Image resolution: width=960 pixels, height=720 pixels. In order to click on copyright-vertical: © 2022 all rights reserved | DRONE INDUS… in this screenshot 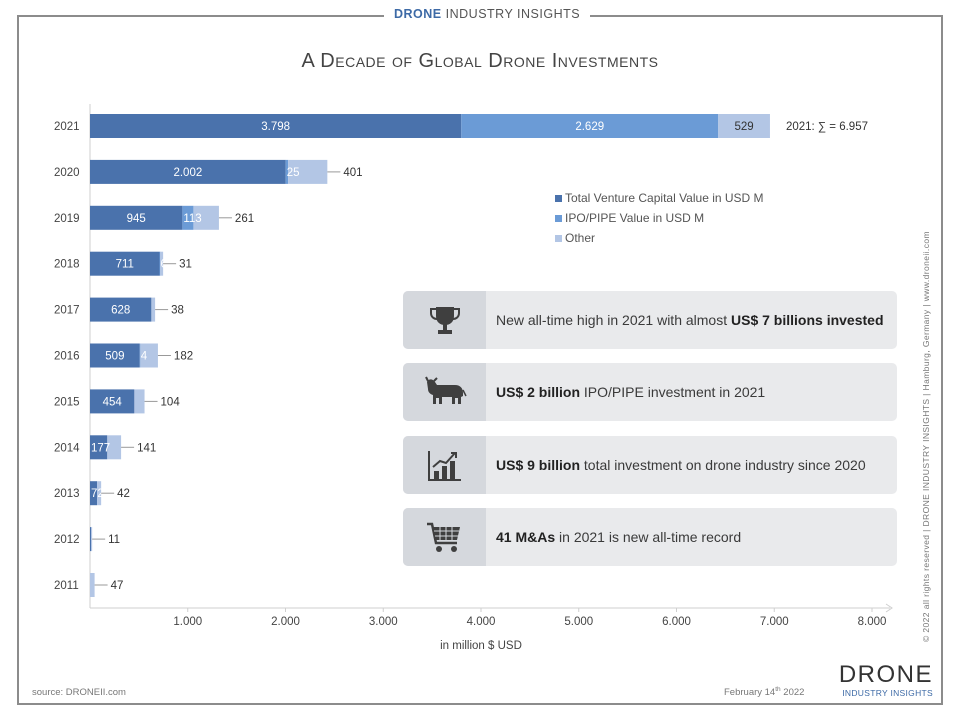, I will do `click(928, 427)`.